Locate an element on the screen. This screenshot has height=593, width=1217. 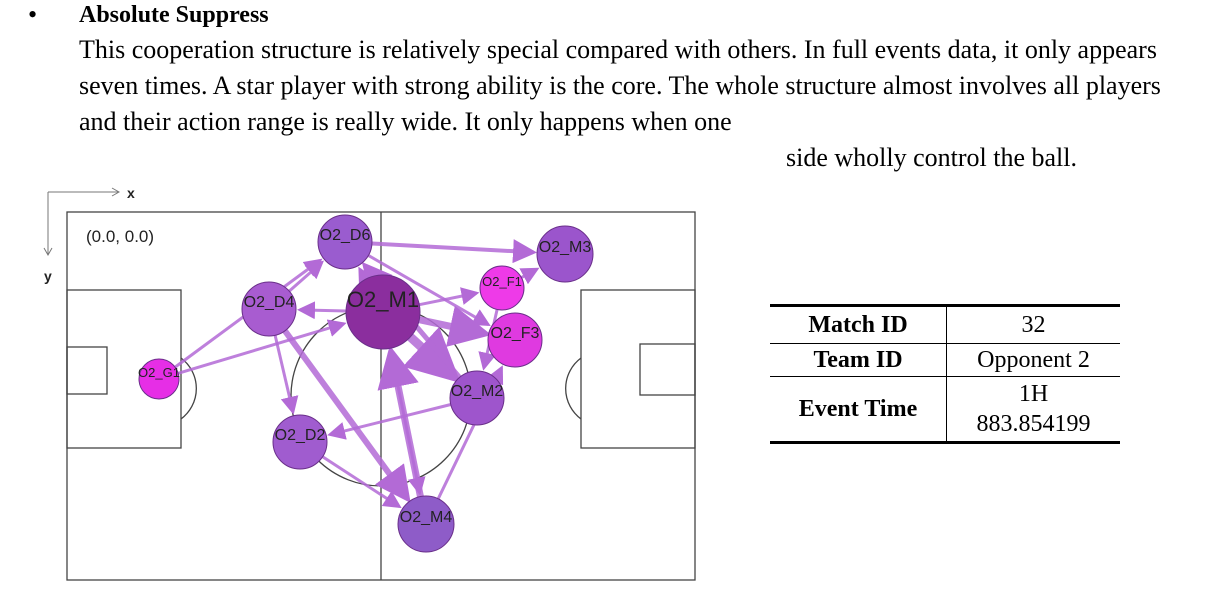
player-node: O2_D4 is located at coordinates (269, 309).